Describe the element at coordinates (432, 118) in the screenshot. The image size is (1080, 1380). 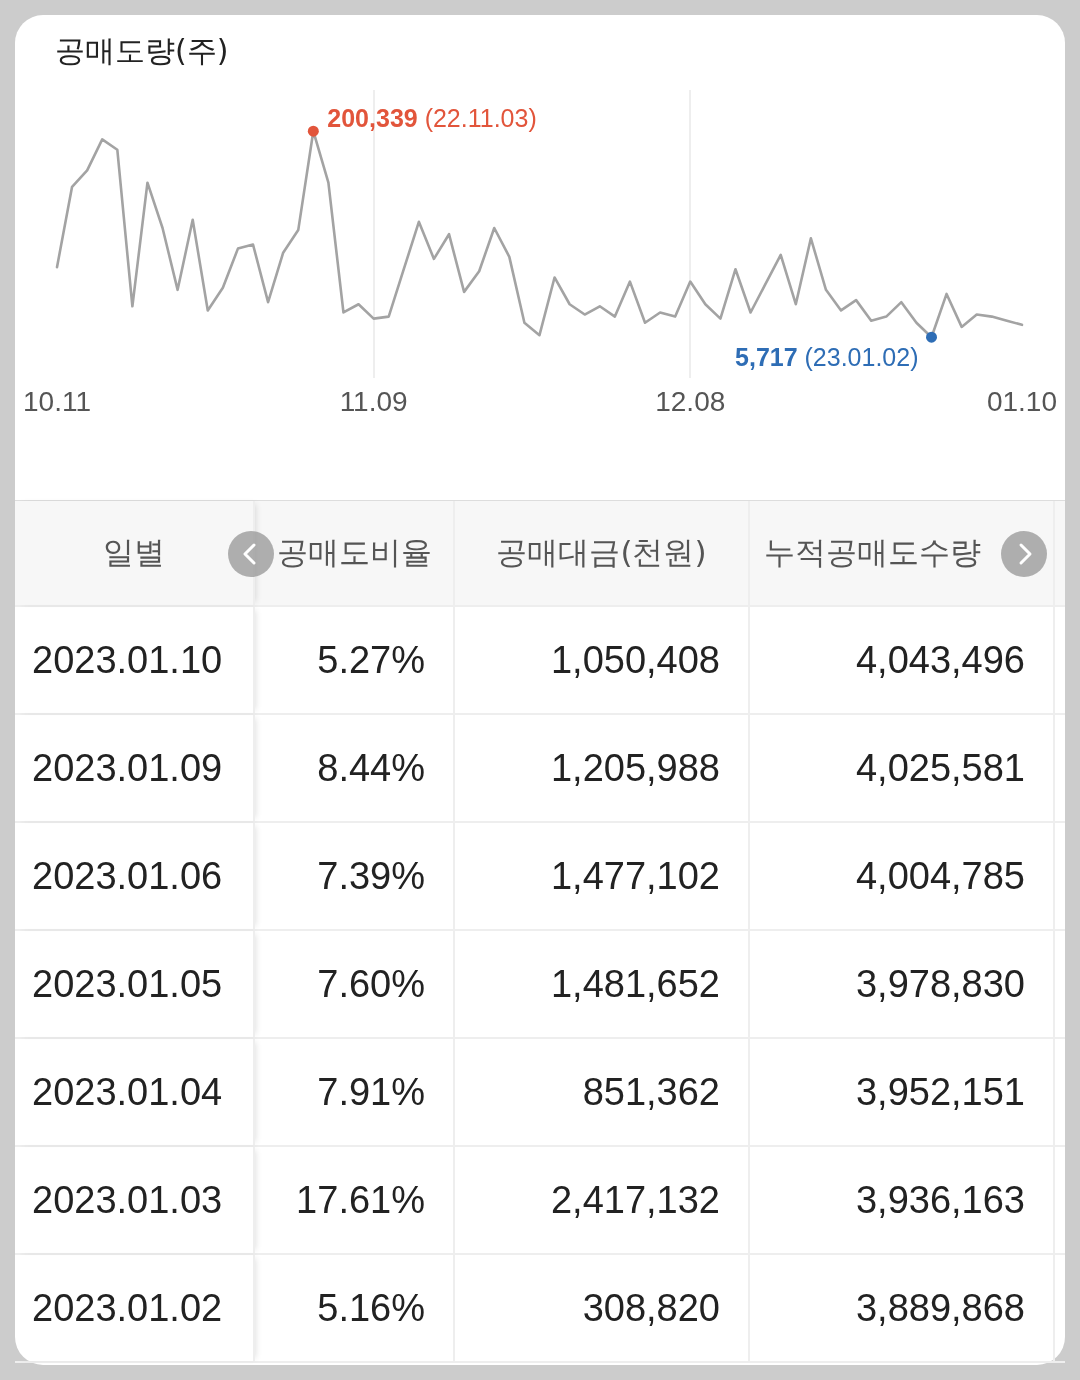
I see `annotation: 200,339 (22.11.03)` at that location.